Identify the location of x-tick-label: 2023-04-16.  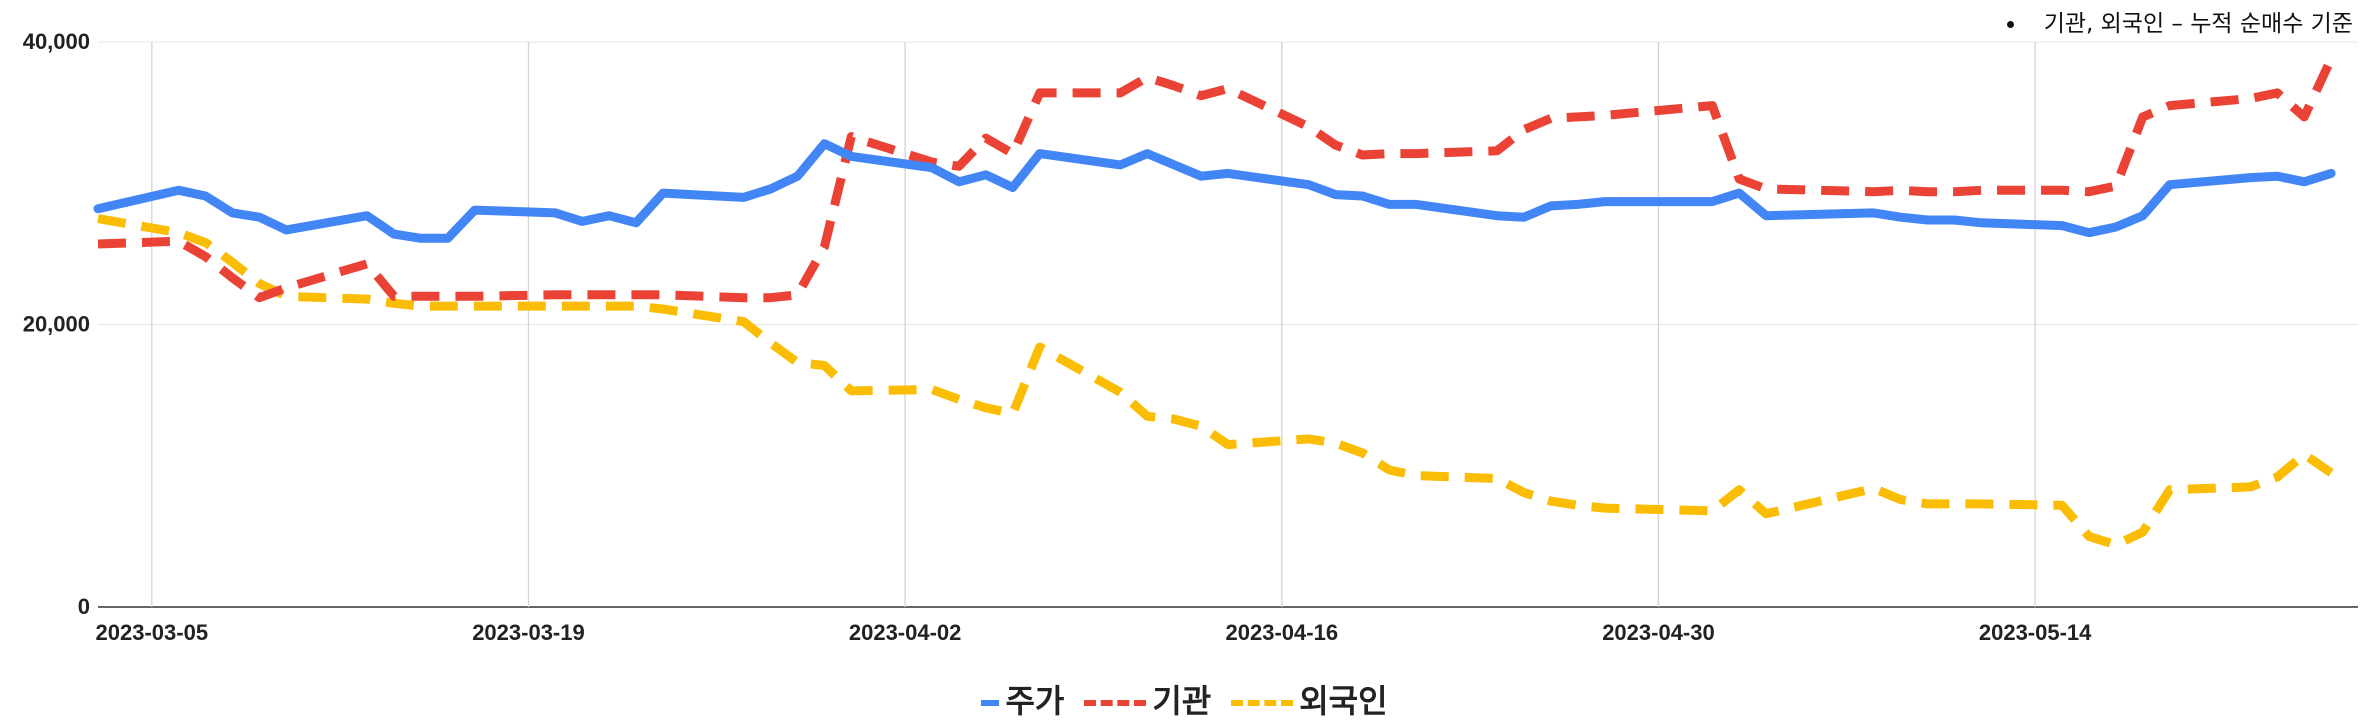
(1282, 632).